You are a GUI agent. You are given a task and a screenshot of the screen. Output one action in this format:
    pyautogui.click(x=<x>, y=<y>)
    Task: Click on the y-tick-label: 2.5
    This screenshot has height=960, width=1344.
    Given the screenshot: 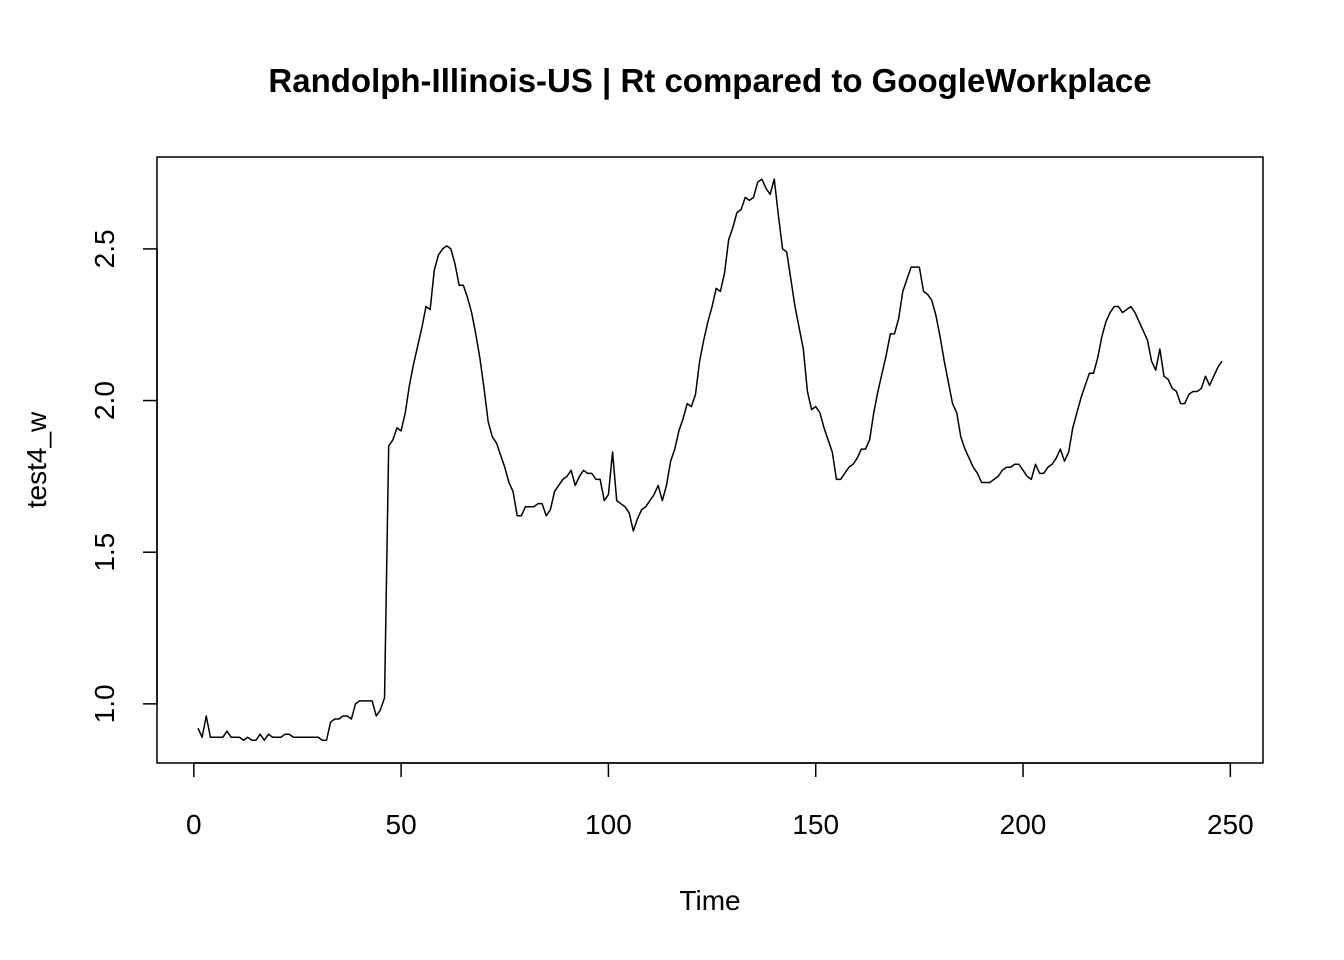 What is the action you would take?
    pyautogui.click(x=104, y=248)
    